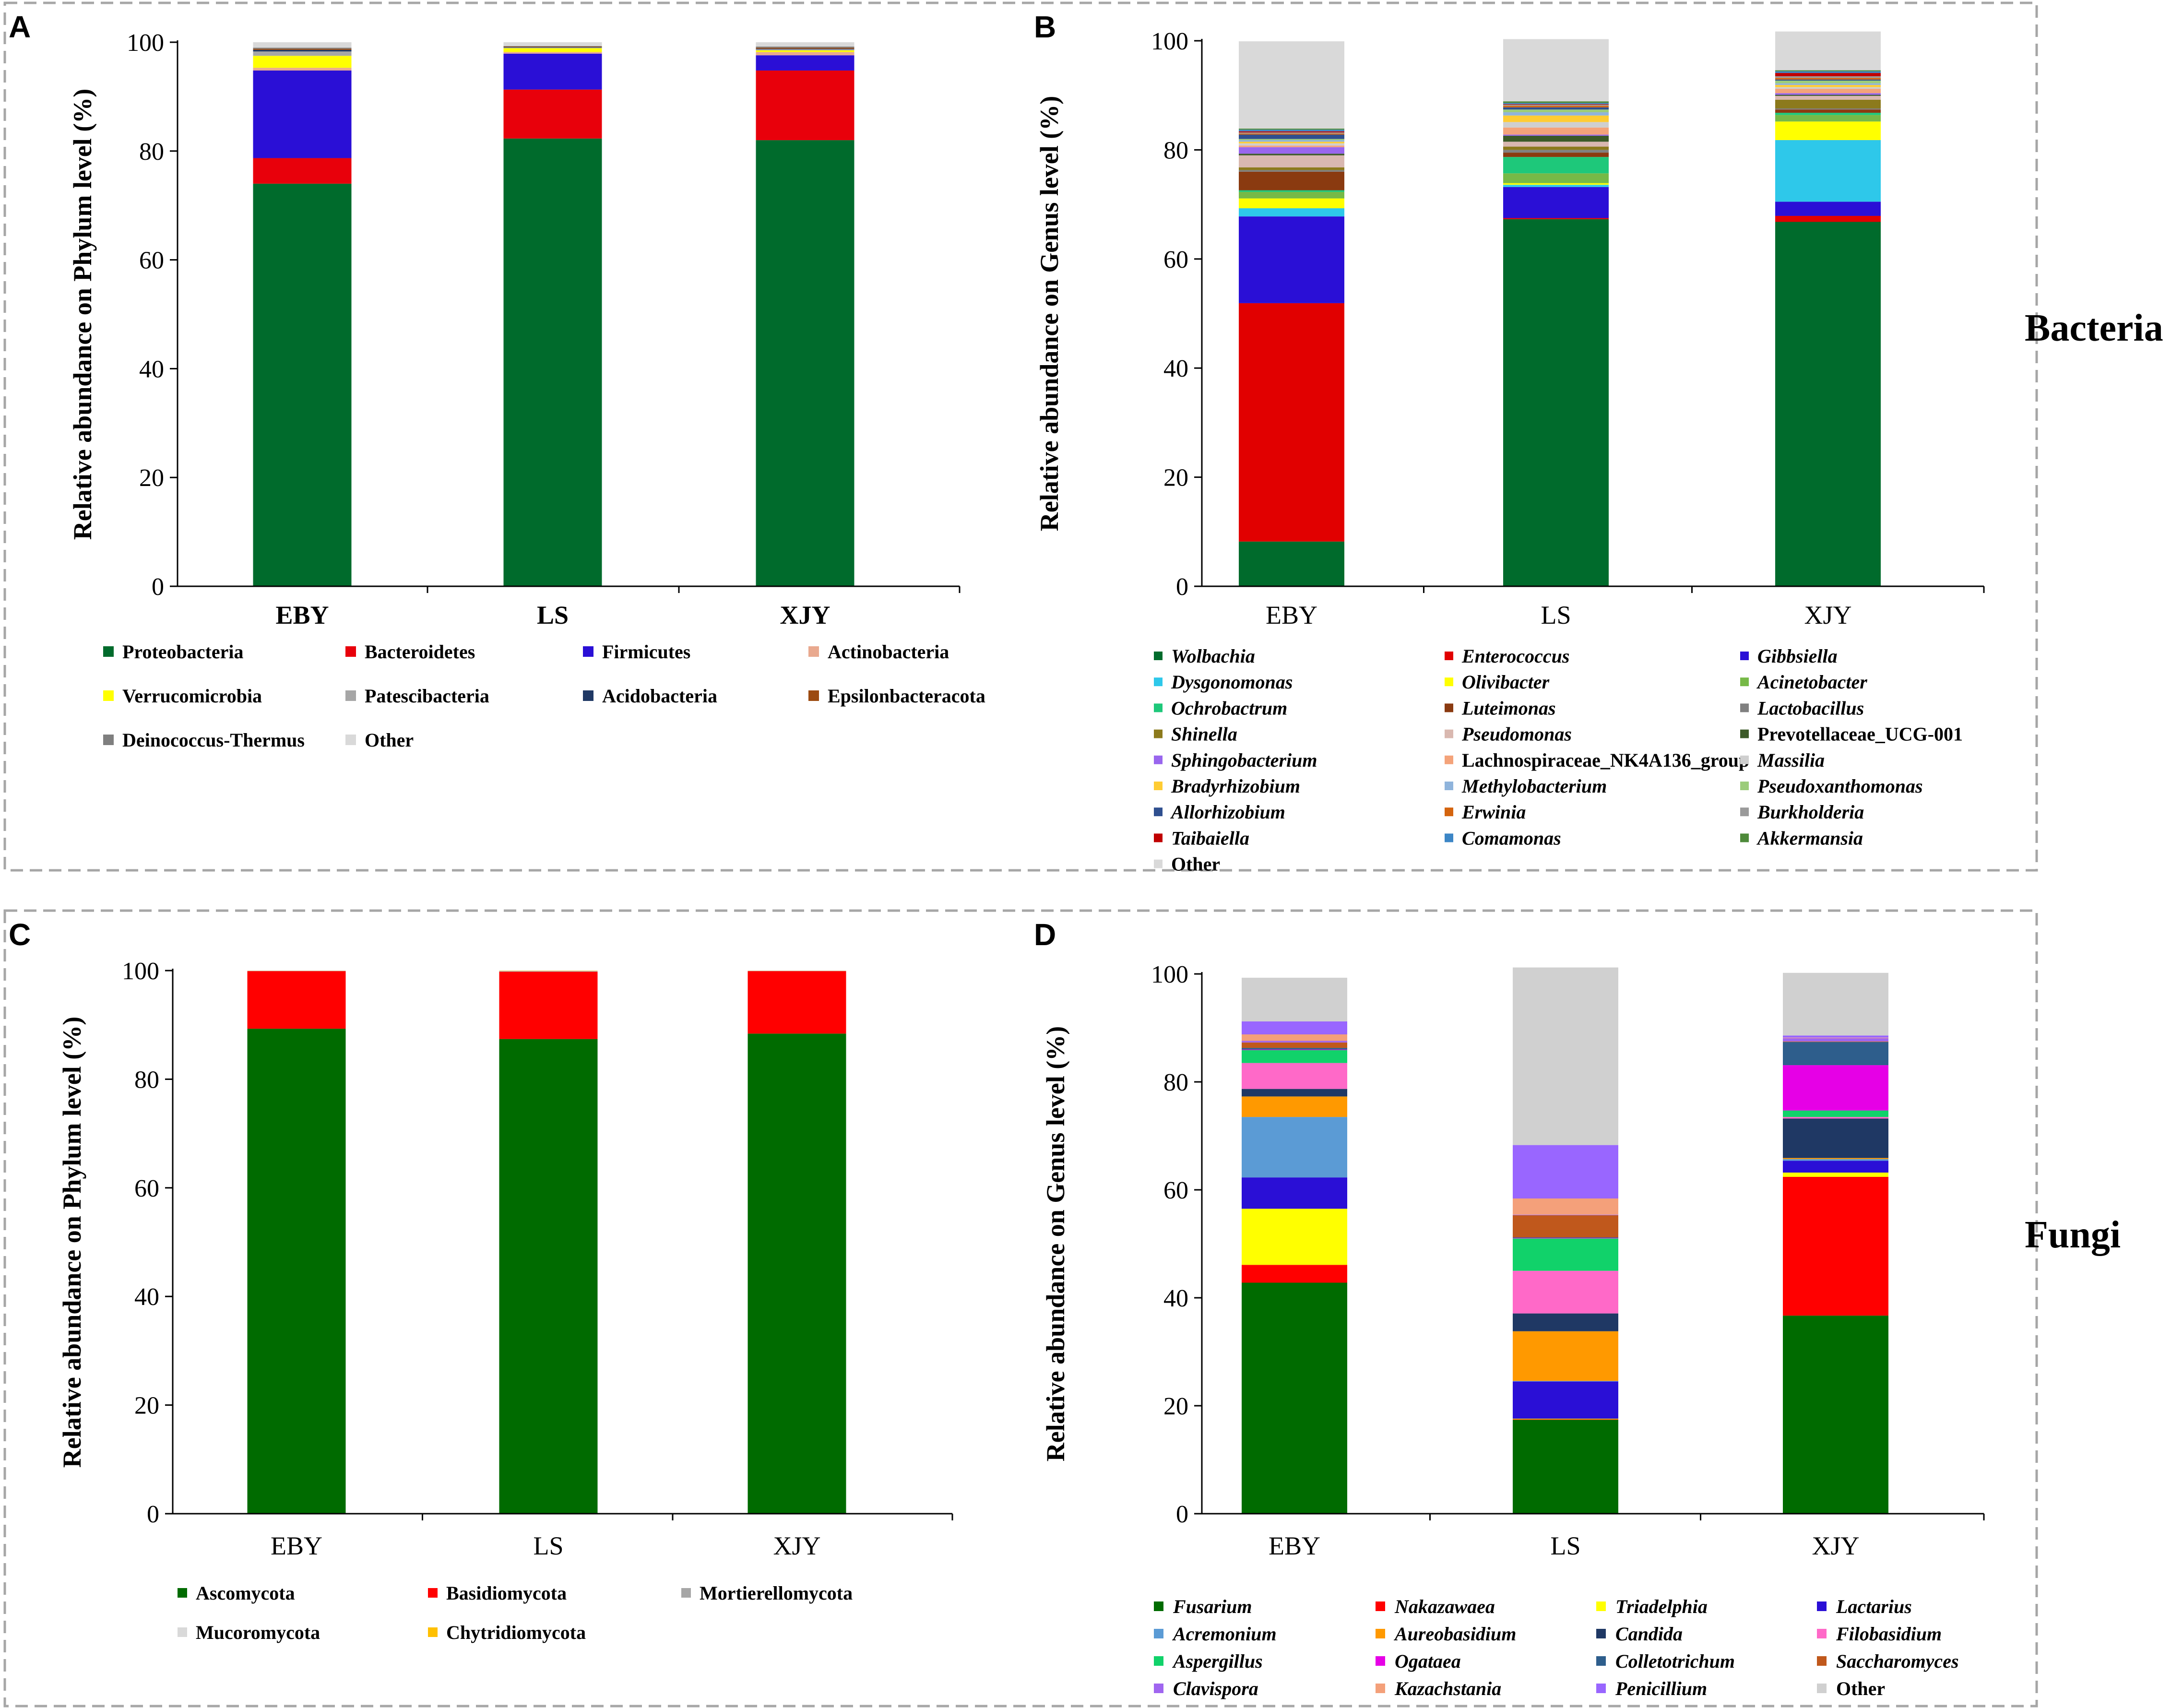  I want to click on legend-swatch-penicillium, so click(1601, 1688).